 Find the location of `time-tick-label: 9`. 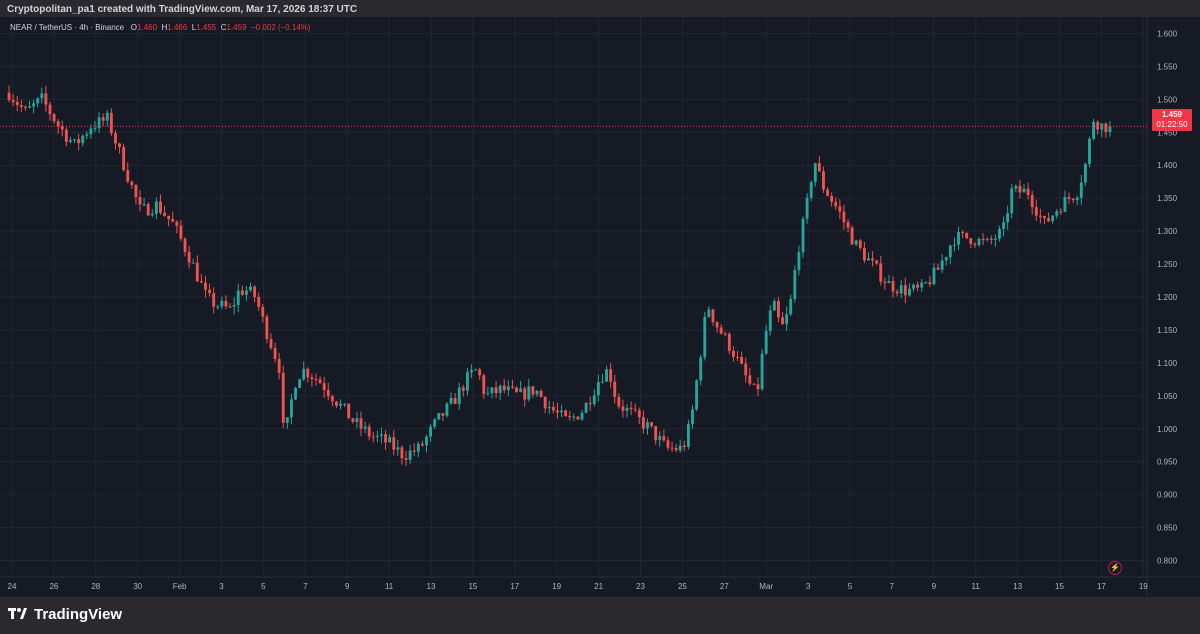

time-tick-label: 9 is located at coordinates (347, 586).